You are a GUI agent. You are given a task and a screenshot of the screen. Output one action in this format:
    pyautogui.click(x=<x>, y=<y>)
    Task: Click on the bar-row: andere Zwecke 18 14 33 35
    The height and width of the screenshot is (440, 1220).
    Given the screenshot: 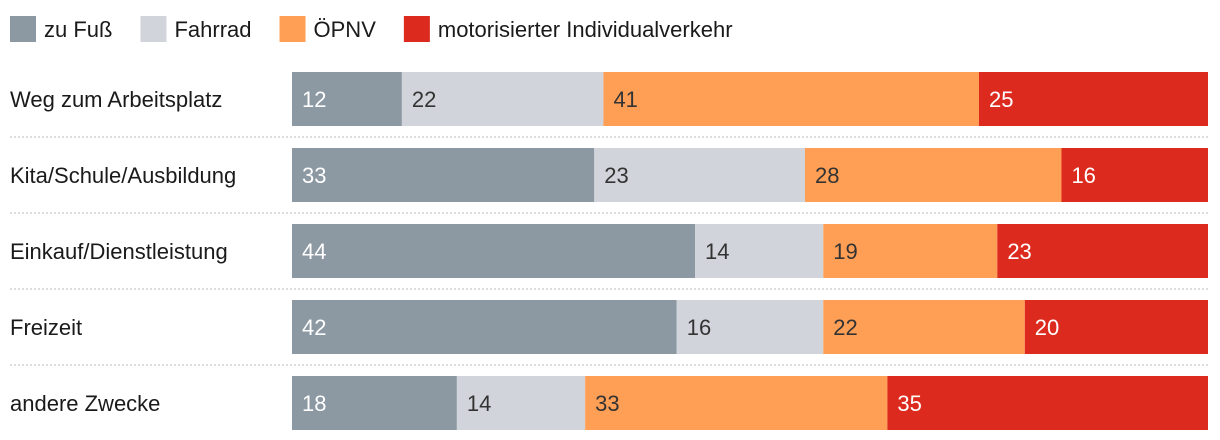 What is the action you would take?
    pyautogui.click(x=609, y=403)
    